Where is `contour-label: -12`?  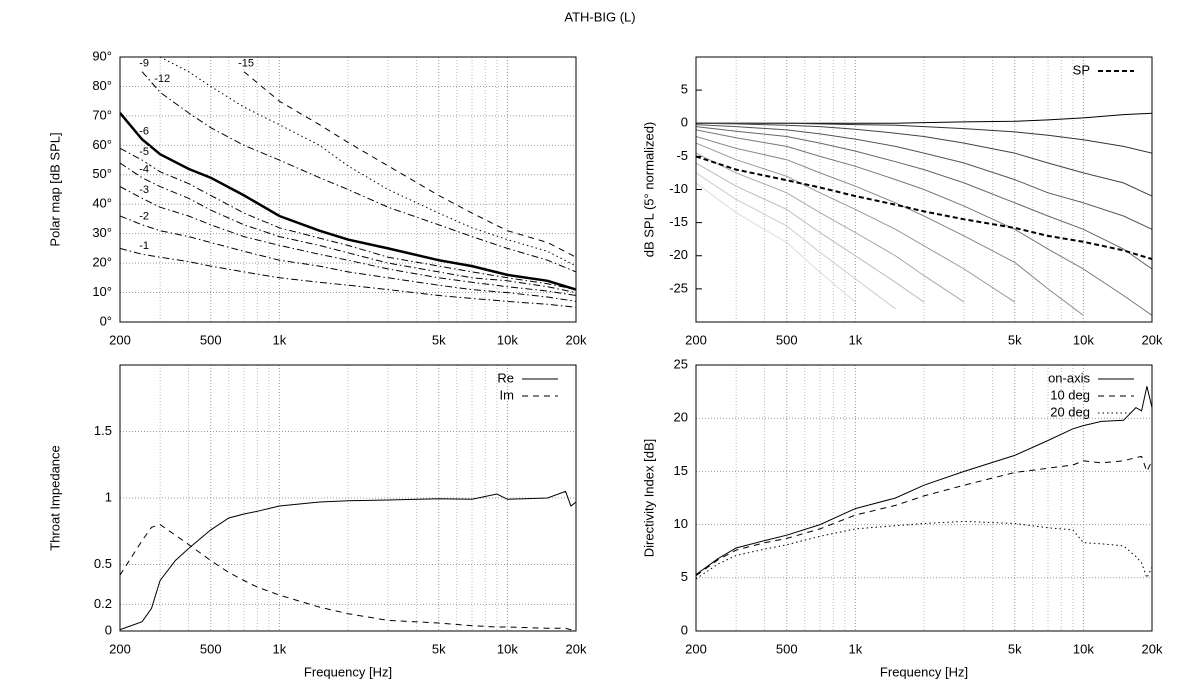 contour-label: -12 is located at coordinates (162, 79).